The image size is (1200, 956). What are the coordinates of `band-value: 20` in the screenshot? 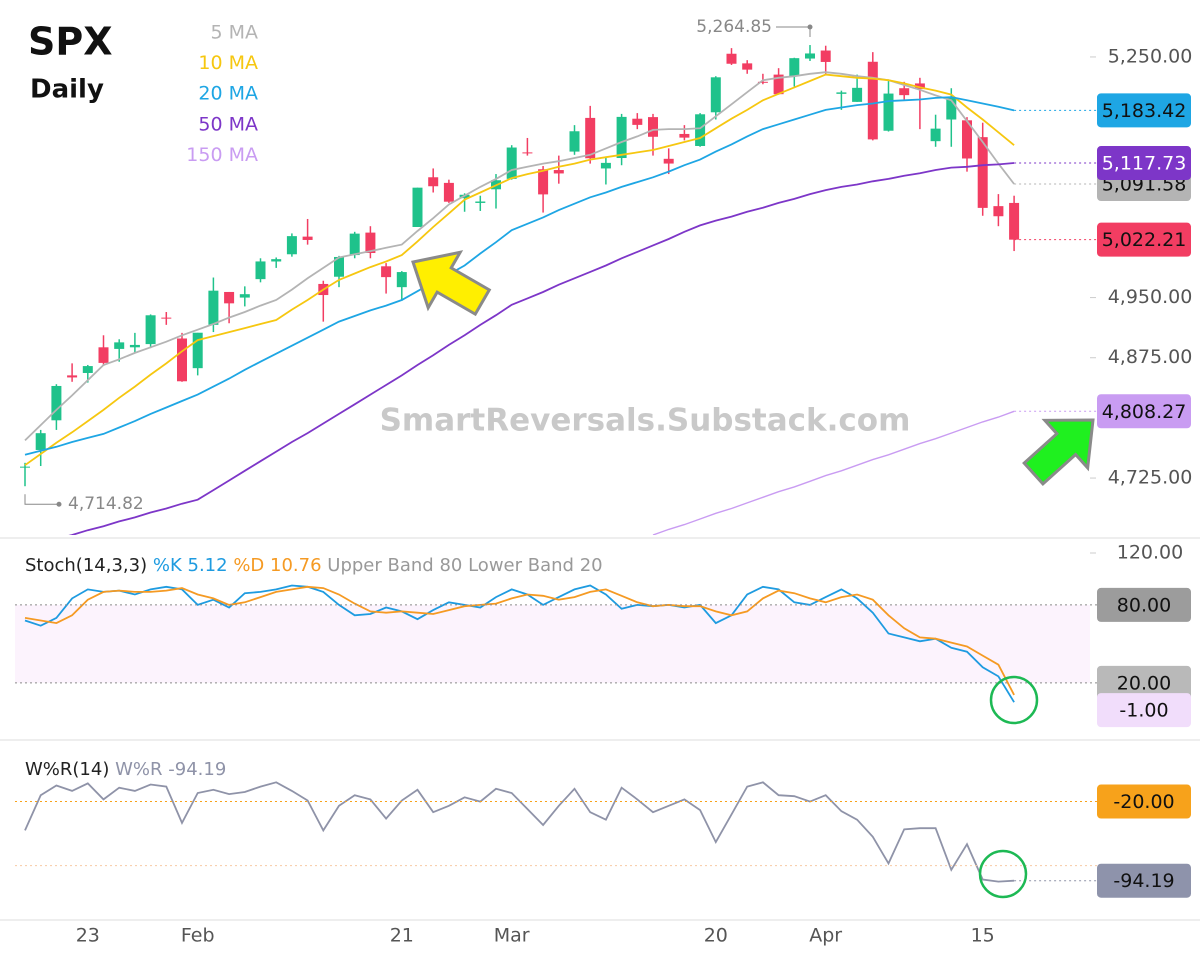 It's located at (591, 565).